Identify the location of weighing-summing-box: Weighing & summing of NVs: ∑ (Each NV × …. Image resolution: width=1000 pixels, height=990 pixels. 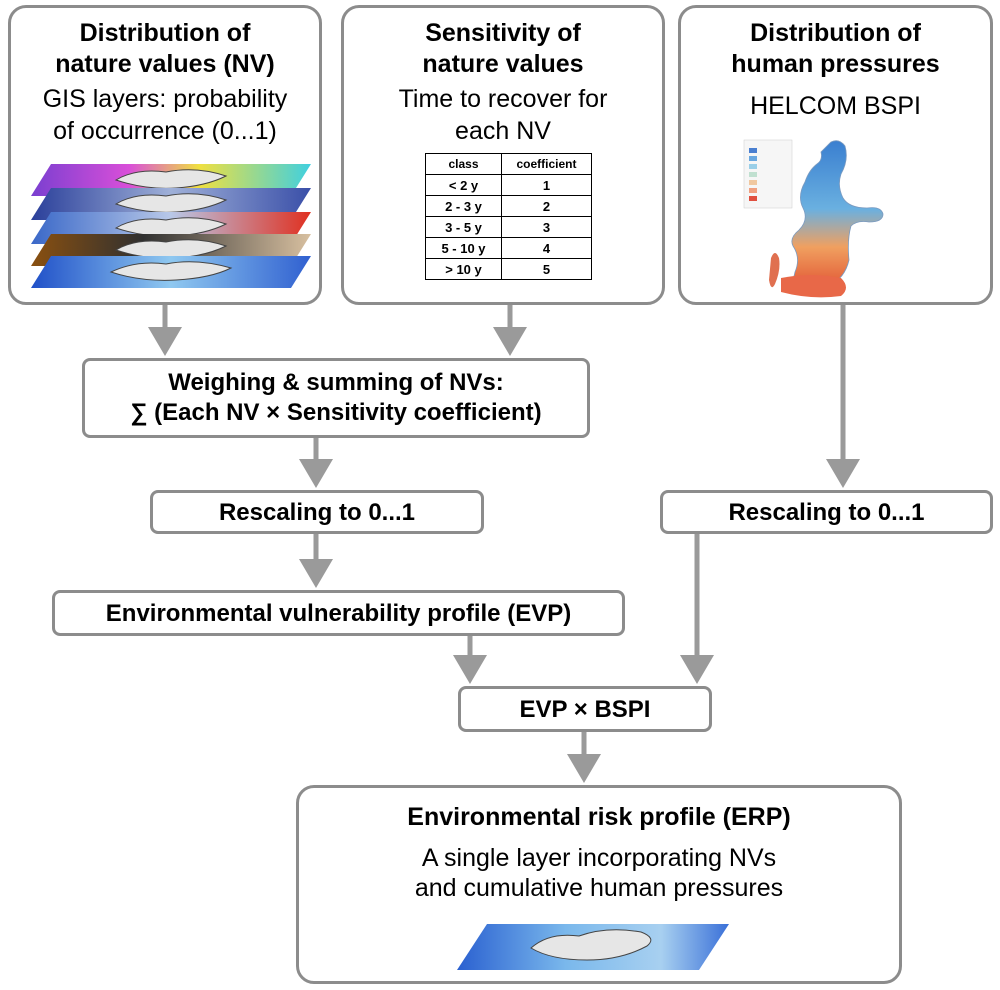
(336, 398).